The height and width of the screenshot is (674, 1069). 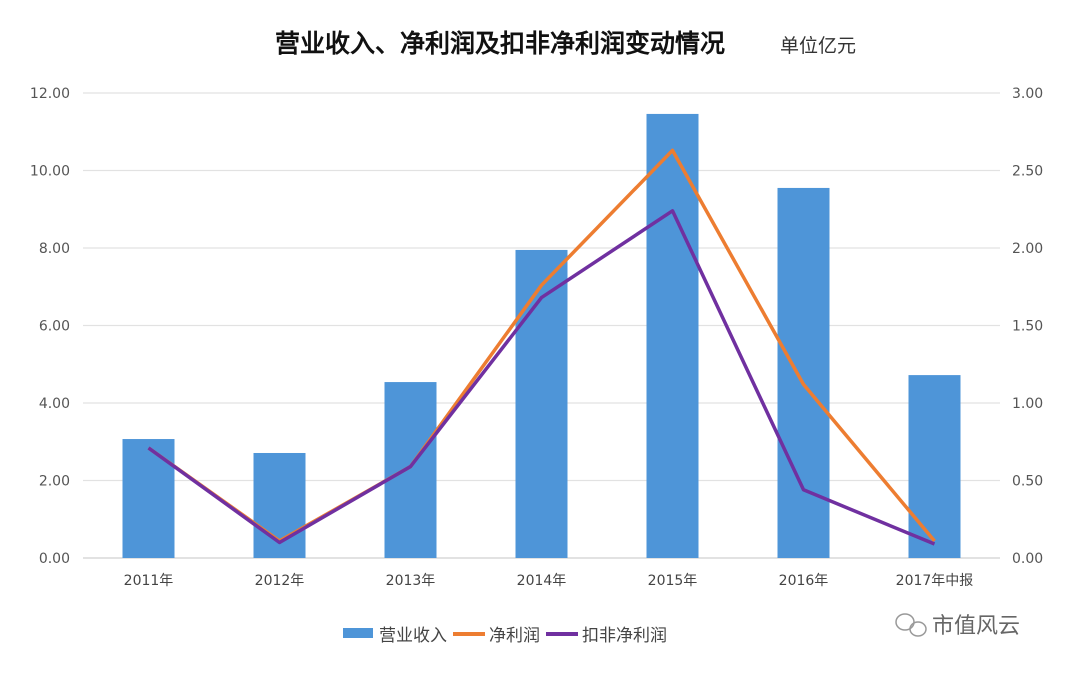 What do you see at coordinates (149, 581) in the screenshot?
I see `x-axis-tick-label: 2011年` at bounding box center [149, 581].